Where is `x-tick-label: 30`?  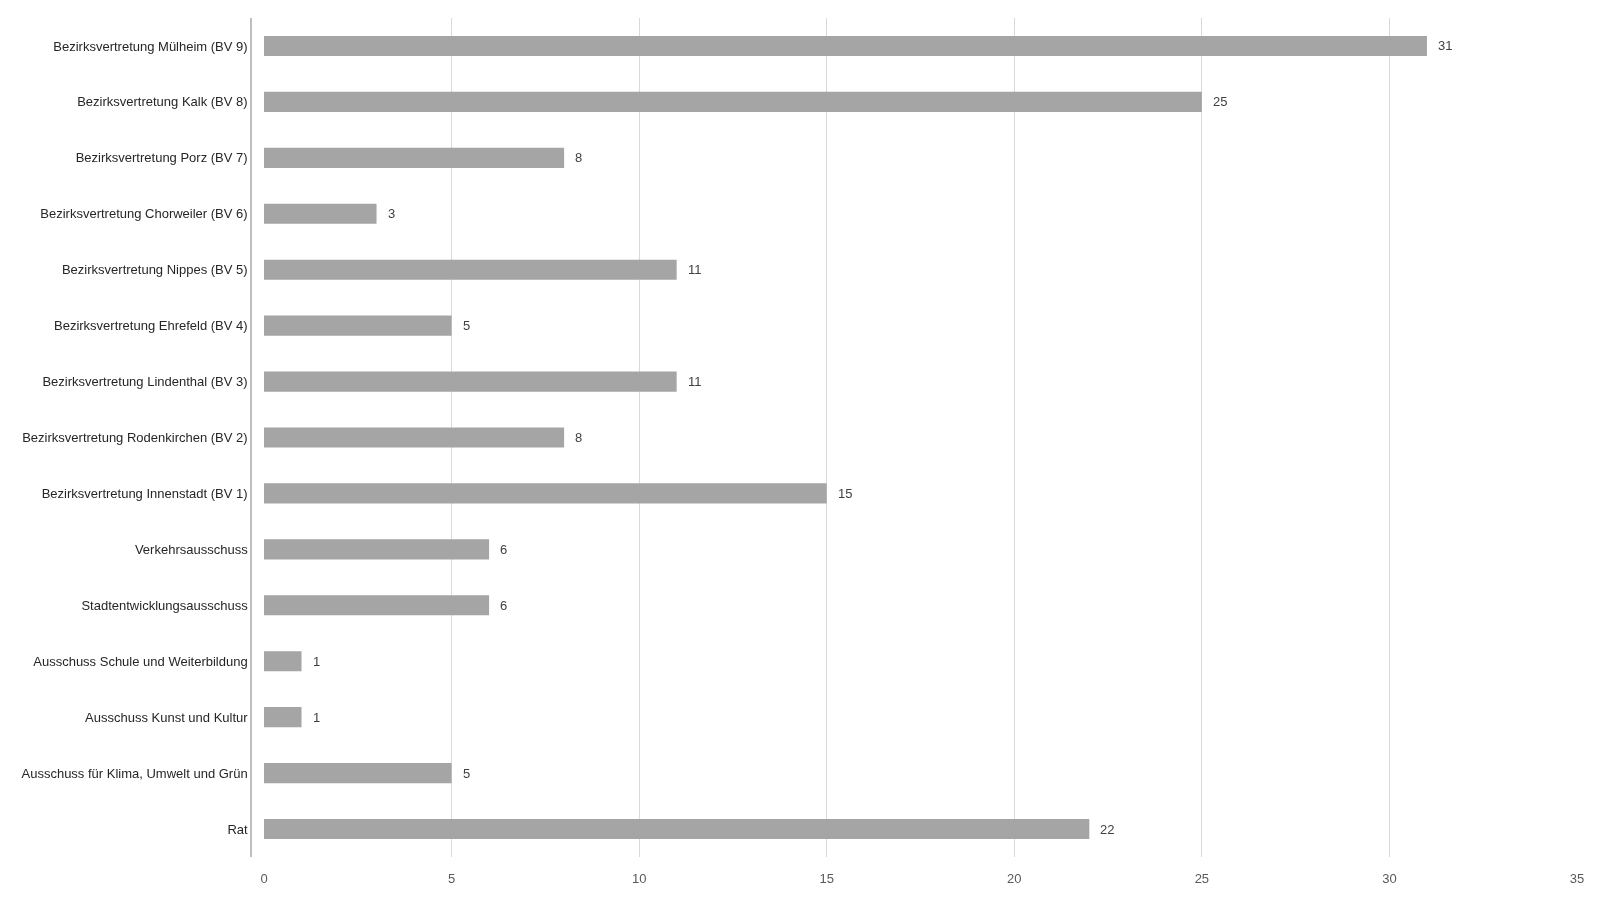 x-tick-label: 30 is located at coordinates (1389, 878).